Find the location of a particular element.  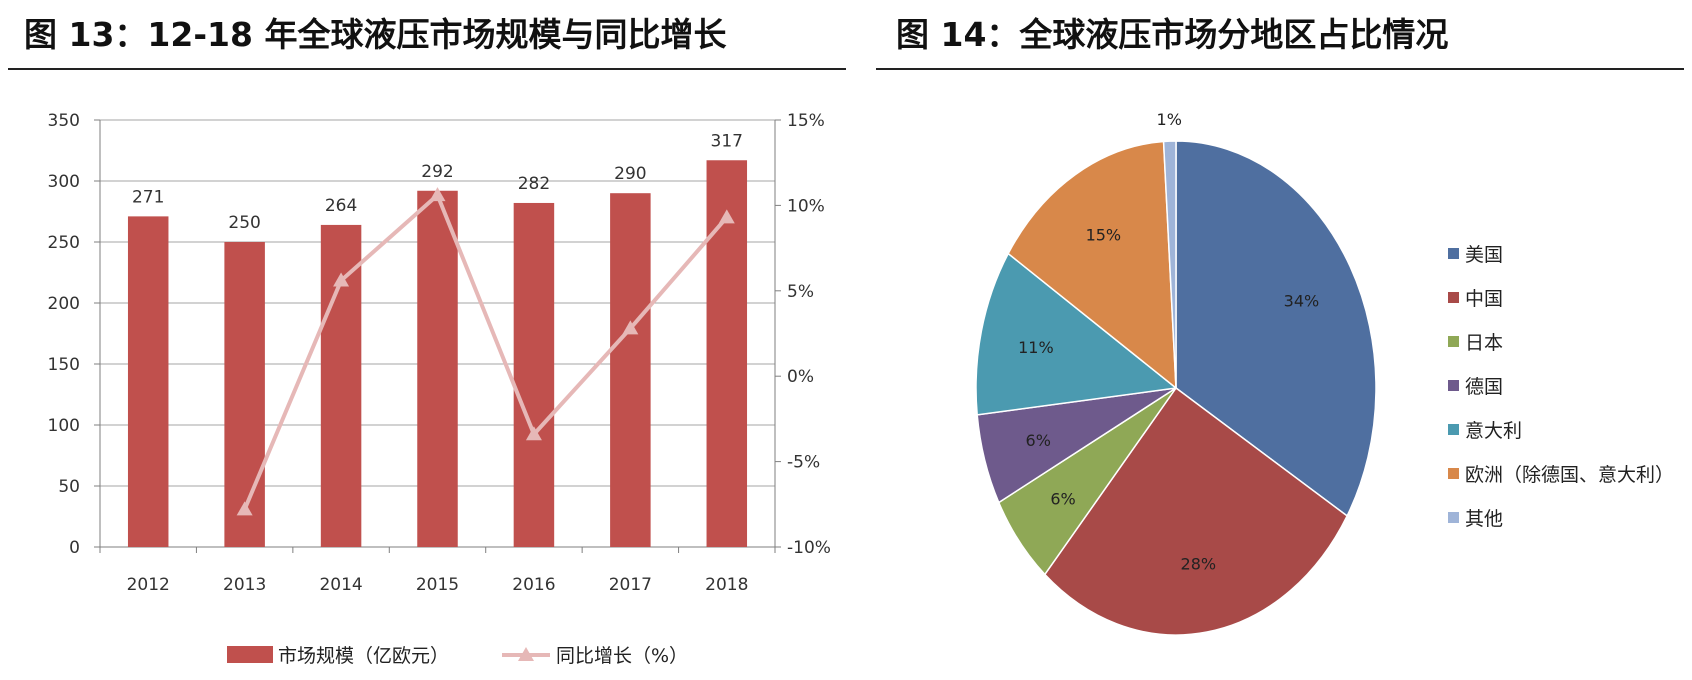

x-tick-label: 2014 is located at coordinates (340, 585).